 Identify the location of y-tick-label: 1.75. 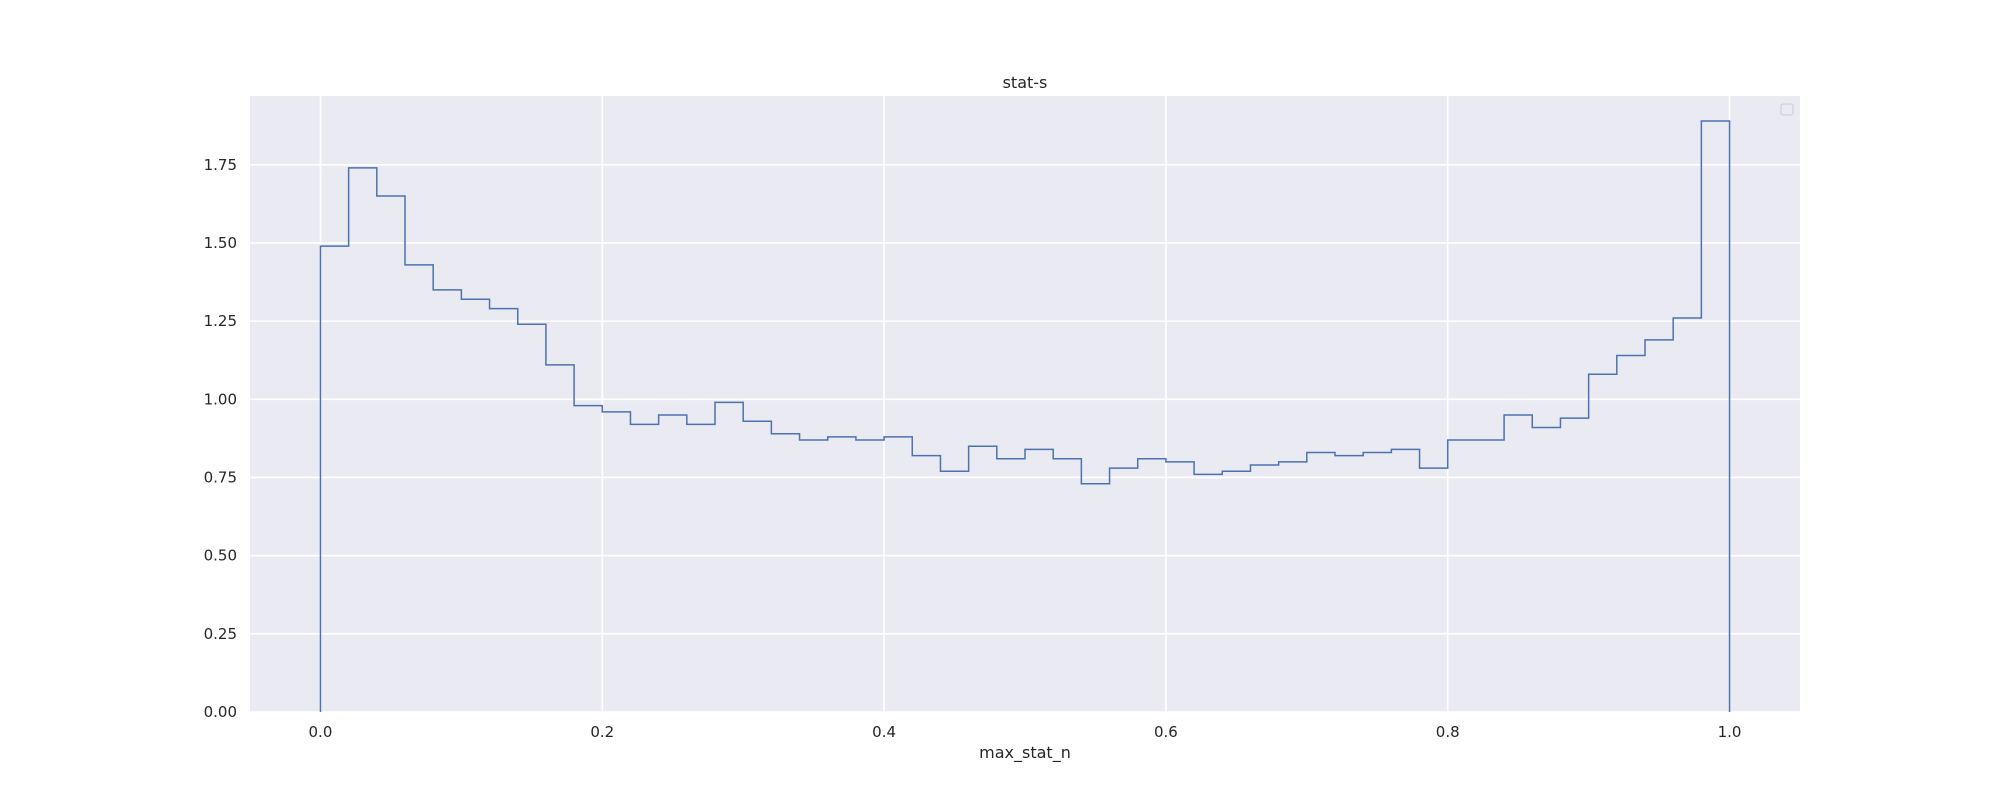
(220, 165).